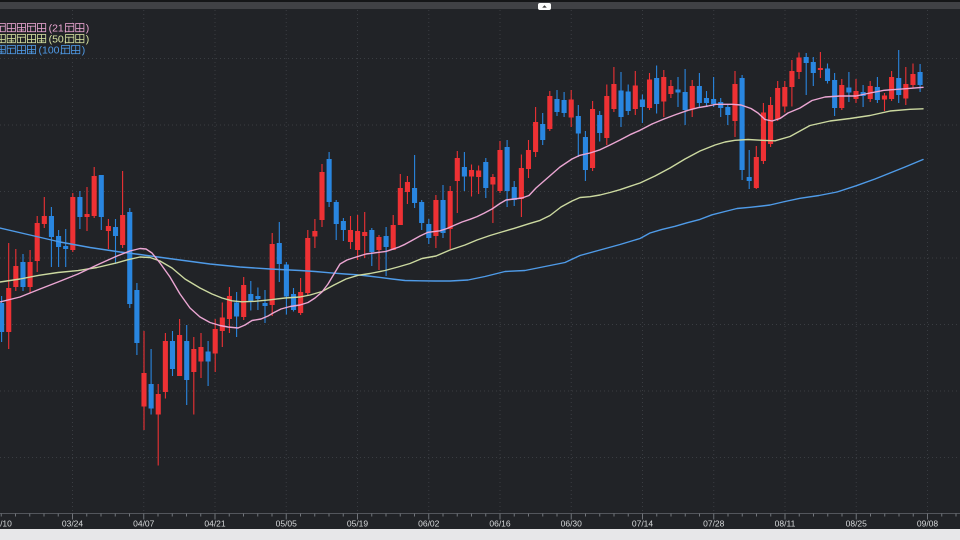  I want to click on svg-text: (21,, so click(58, 29).